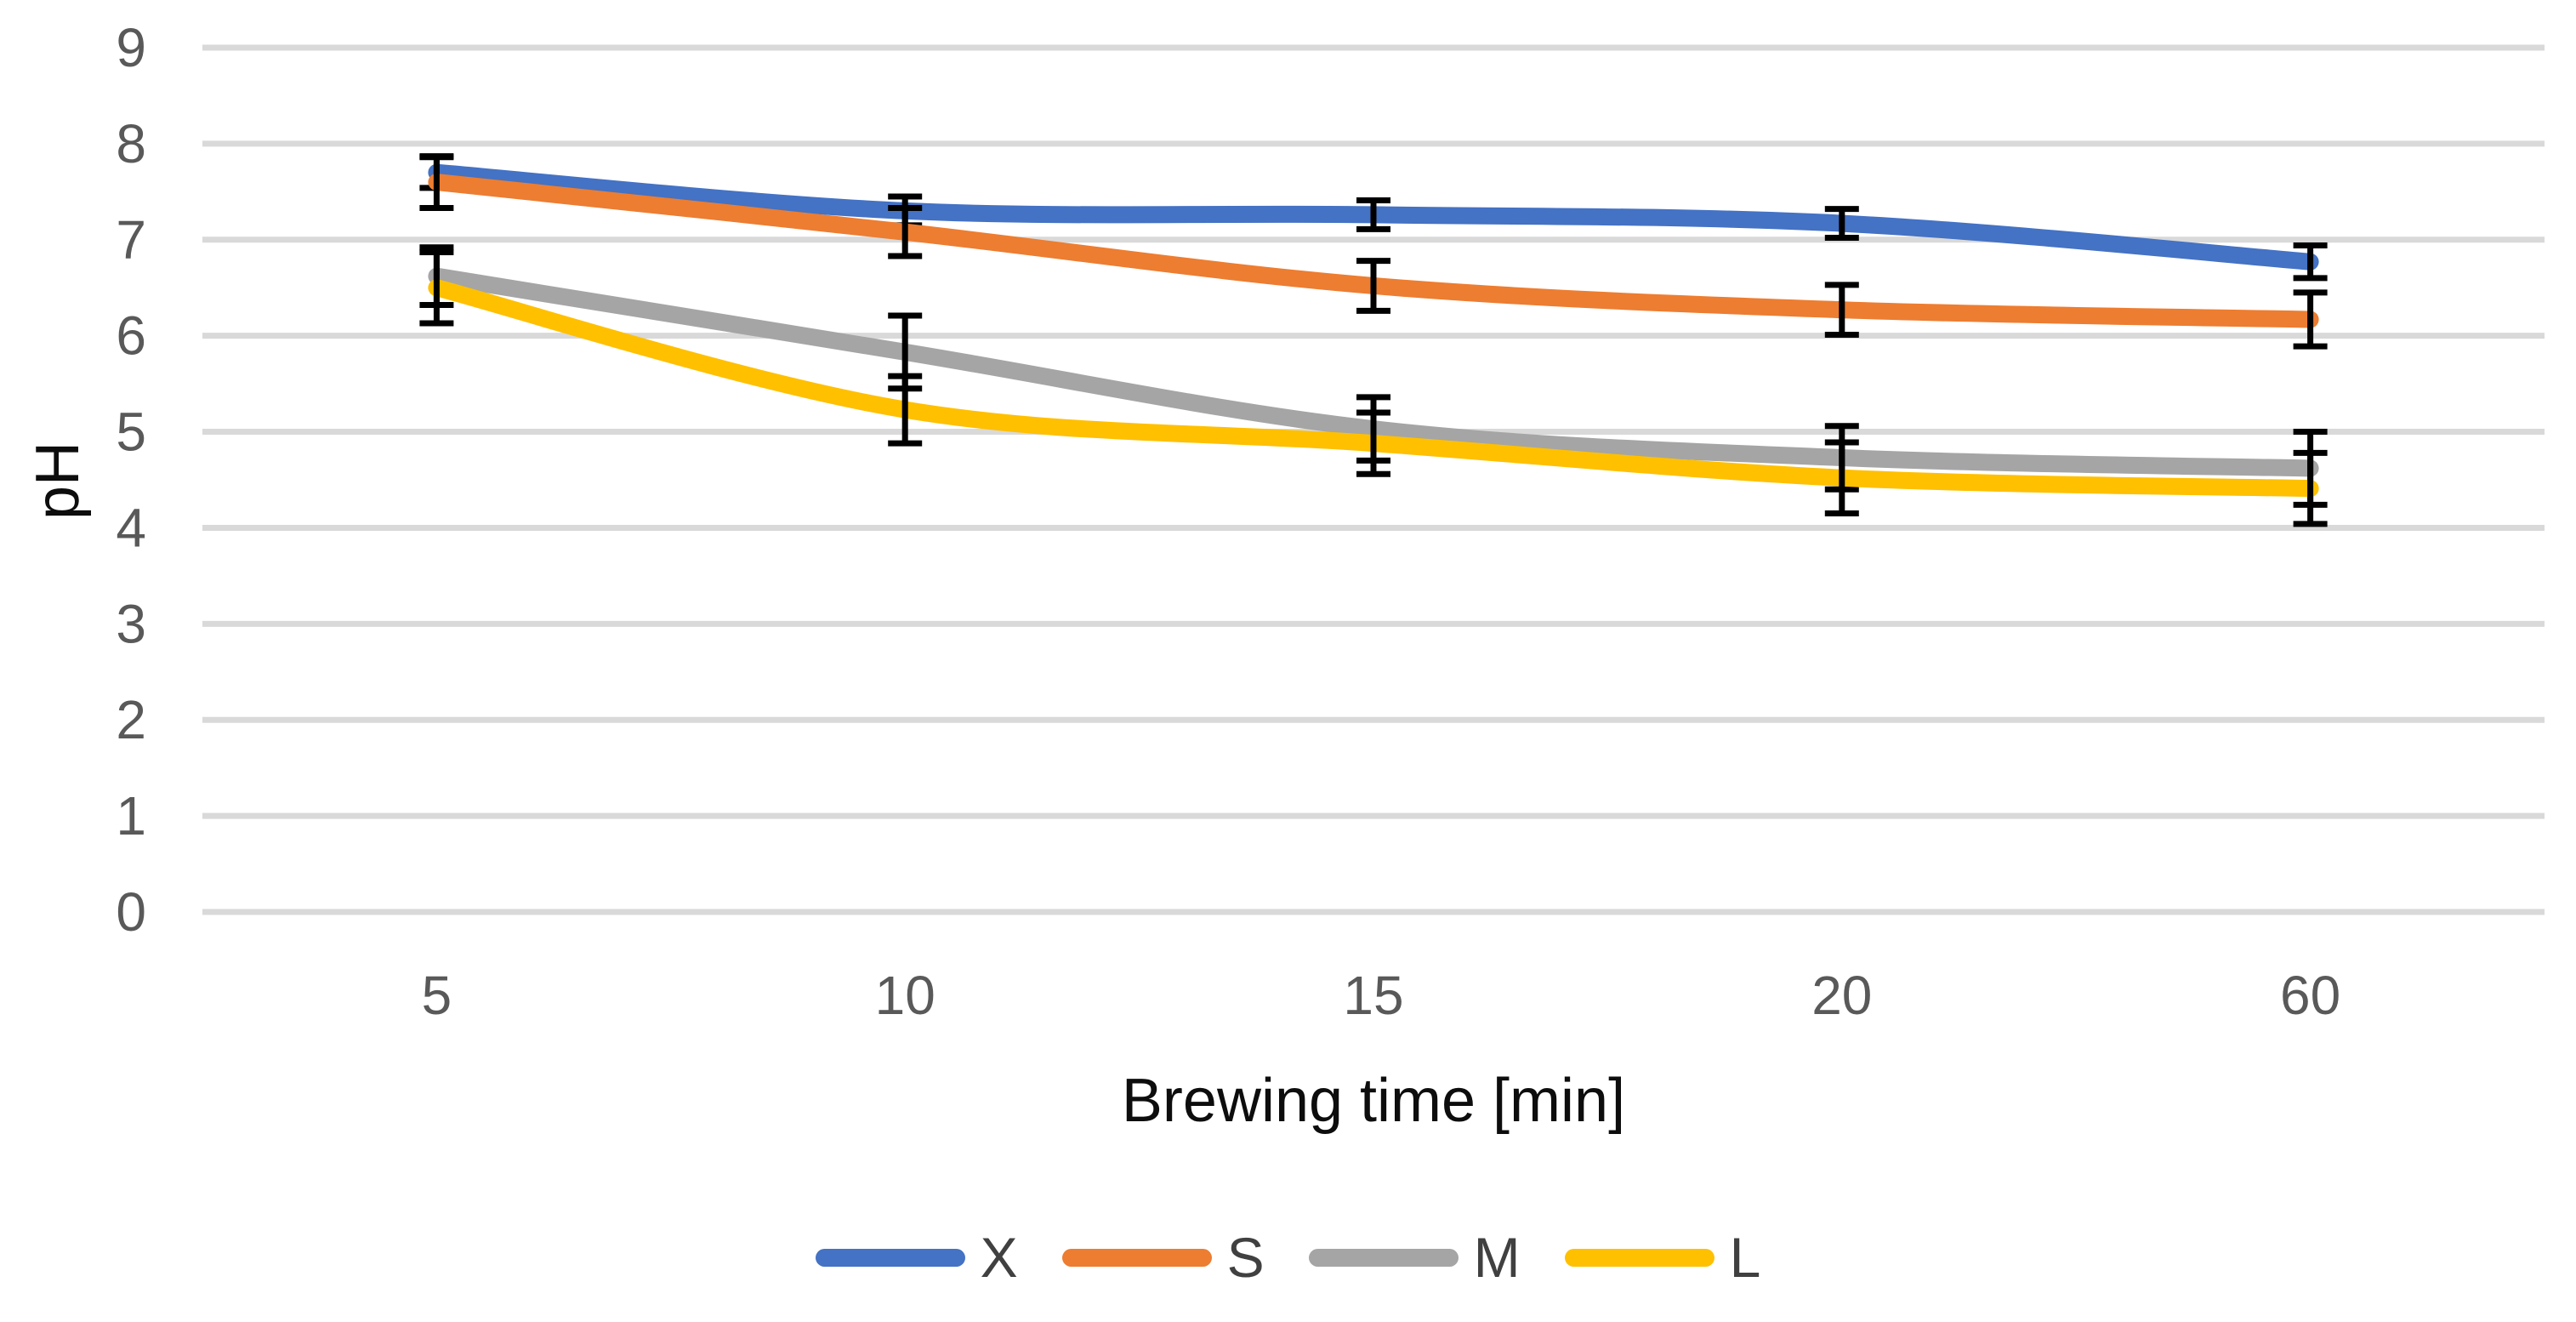  What do you see at coordinates (1245, 1257) in the screenshot?
I see `legend-label: S` at bounding box center [1245, 1257].